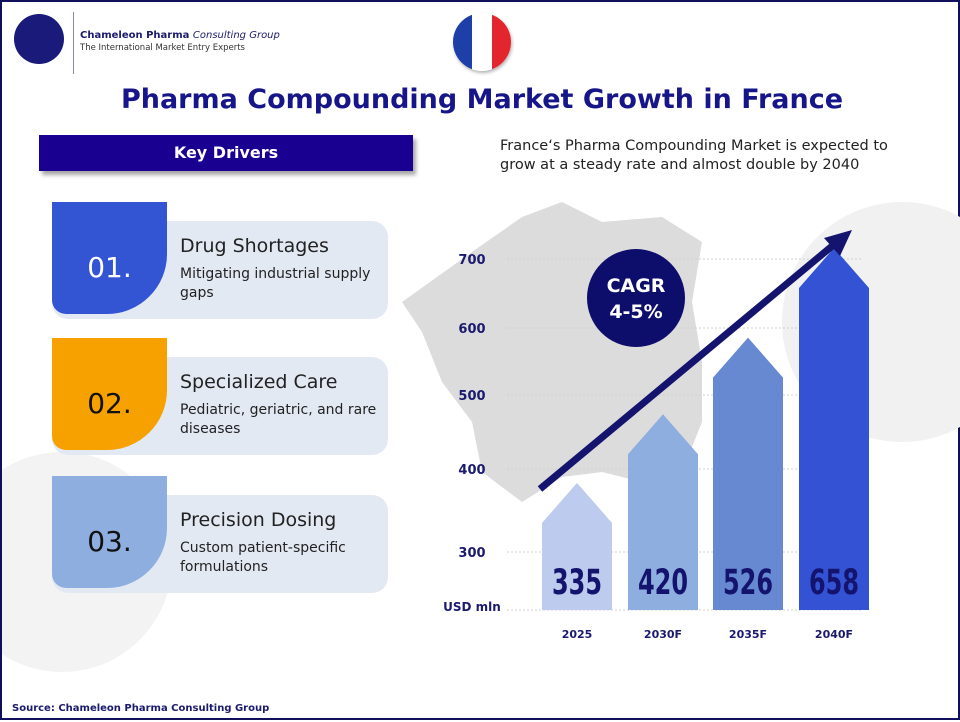 Image resolution: width=960 pixels, height=722 pixels. Describe the element at coordinates (834, 429) in the screenshot. I see `bar-2040F` at that location.